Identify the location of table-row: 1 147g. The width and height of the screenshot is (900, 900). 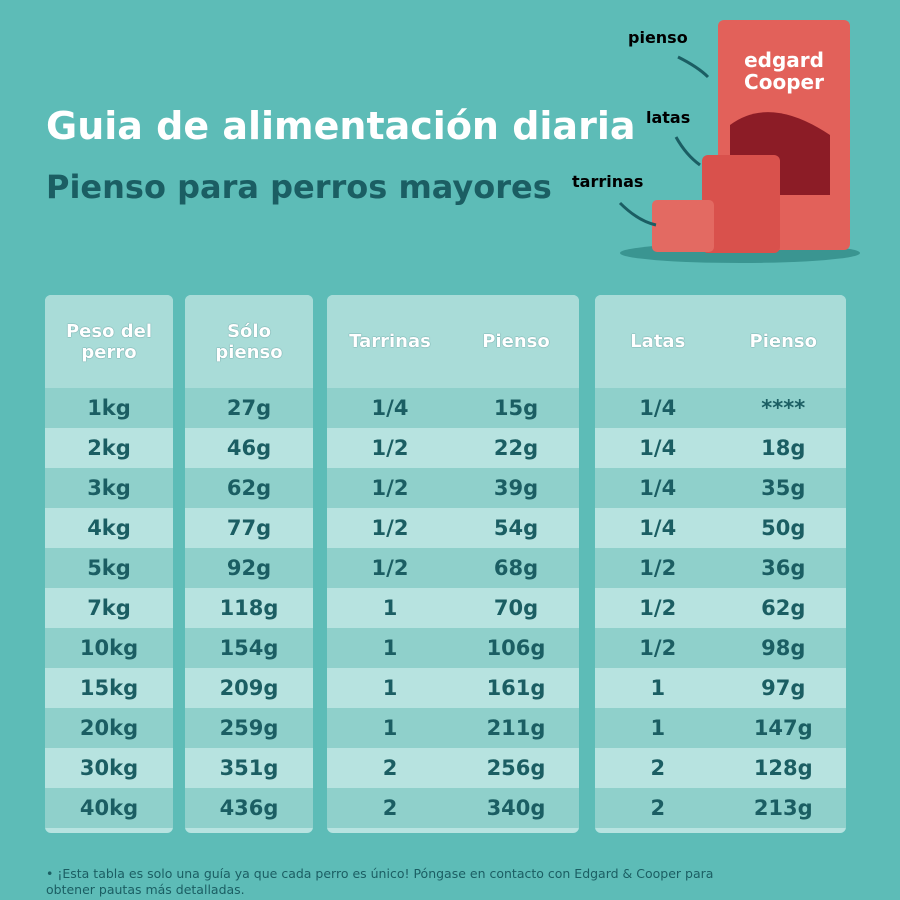
(720, 728).